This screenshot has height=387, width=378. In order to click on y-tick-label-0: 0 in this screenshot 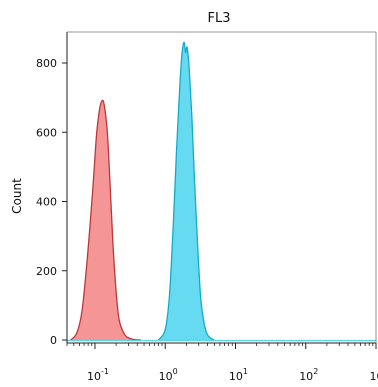, I will do `click(53, 340)`.